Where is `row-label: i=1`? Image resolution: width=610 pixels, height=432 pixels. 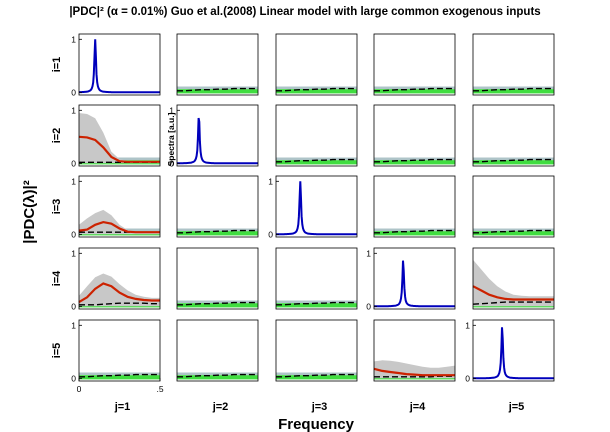 row-label: i=1 is located at coordinates (57, 65).